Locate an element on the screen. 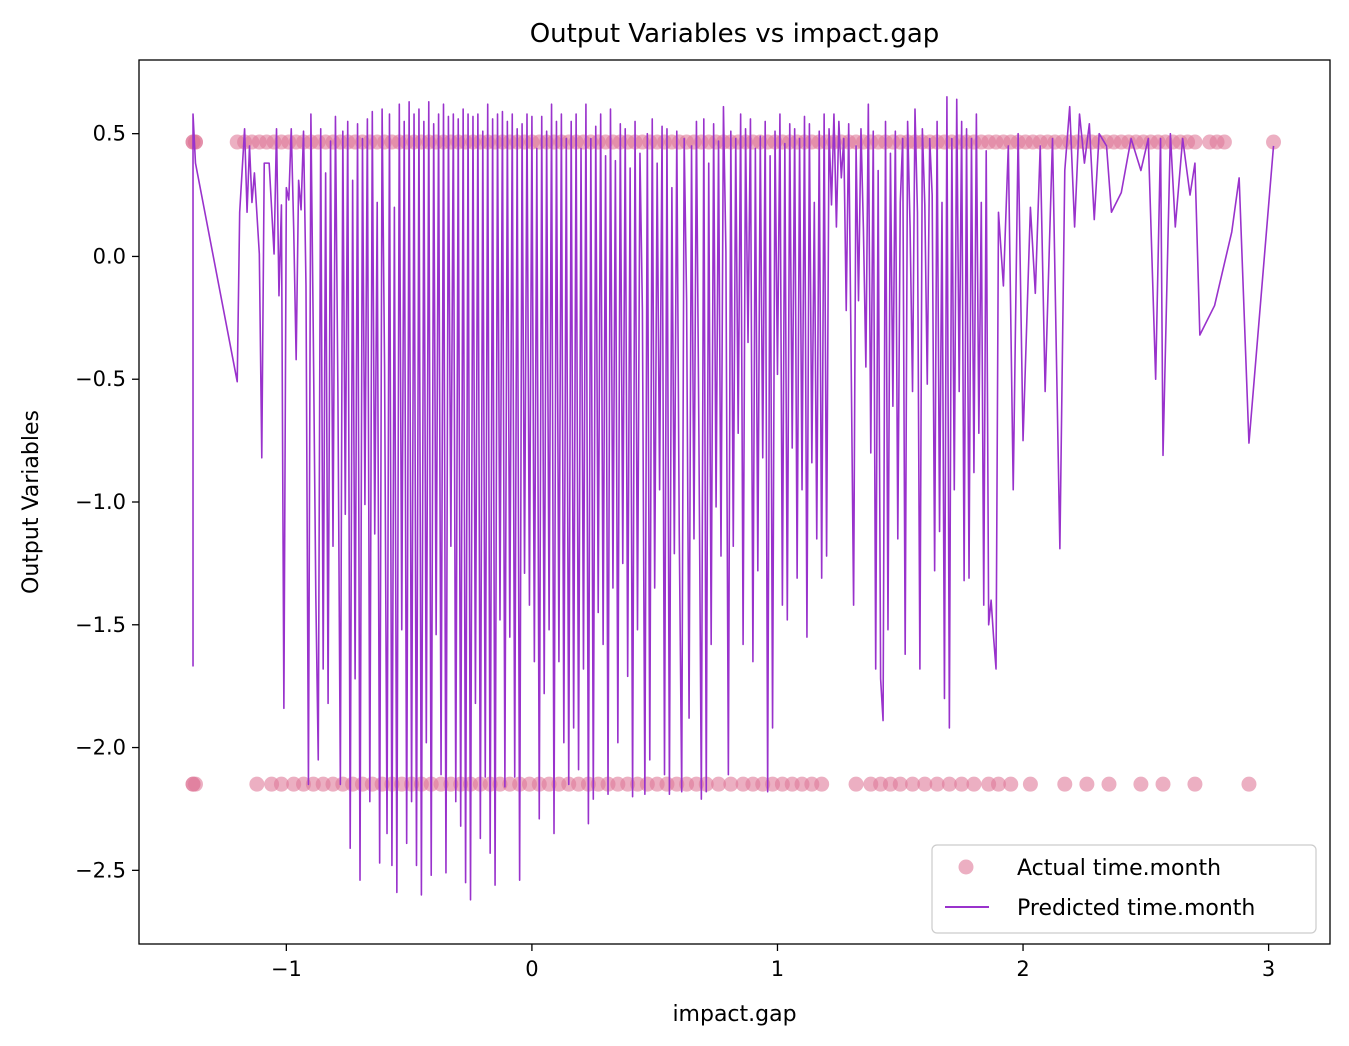  y-axis: 0.5 0.0 −0.5 −1.0 −1.5 −2.0 −2.5 is located at coordinates (107, 502).